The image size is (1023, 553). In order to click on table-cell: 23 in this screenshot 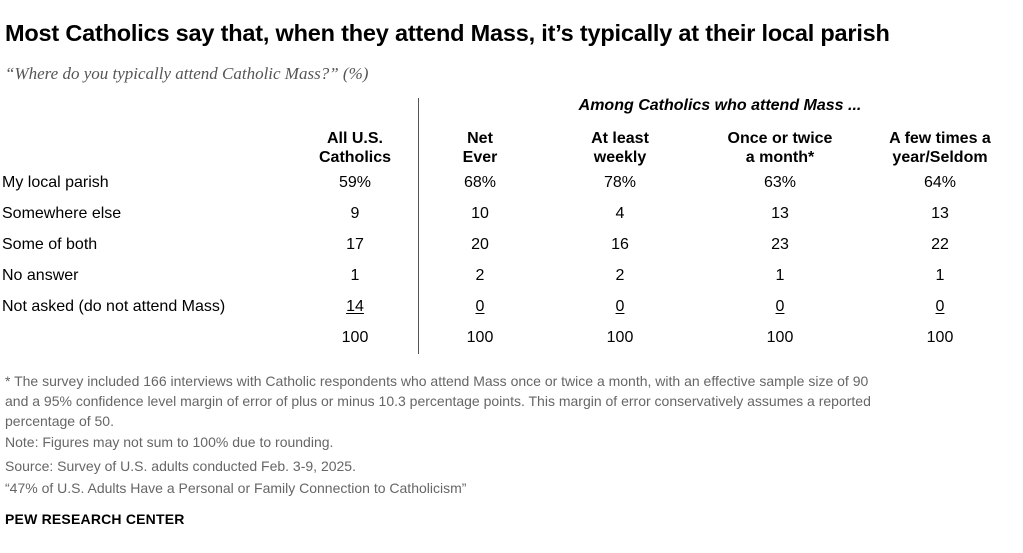, I will do `click(780, 245)`.